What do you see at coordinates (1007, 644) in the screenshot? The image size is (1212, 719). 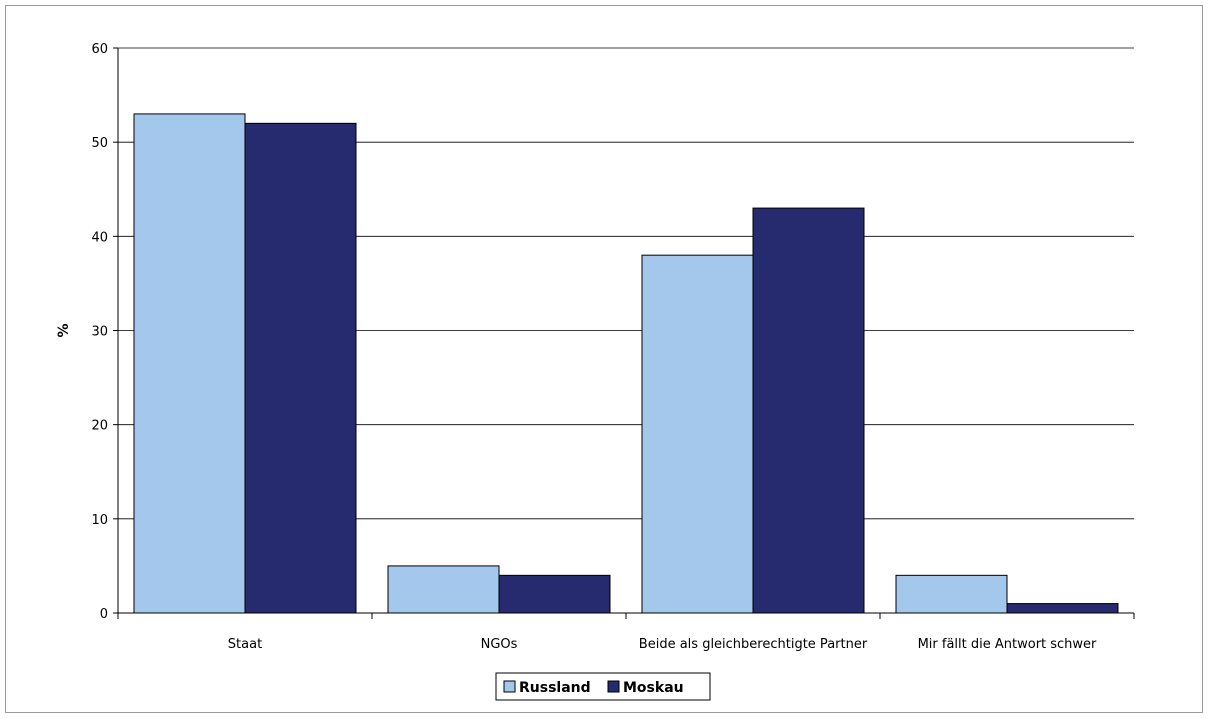 I see `x-category-label: Mir fällt die Antwort schwer` at bounding box center [1007, 644].